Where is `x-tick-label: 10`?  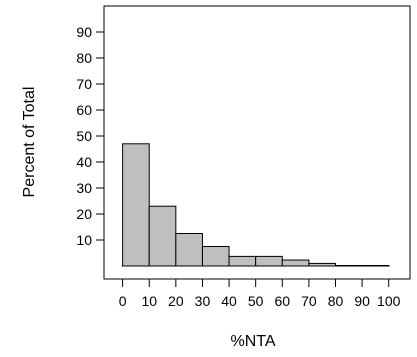
x-tick-label: 10 is located at coordinates (149, 301).